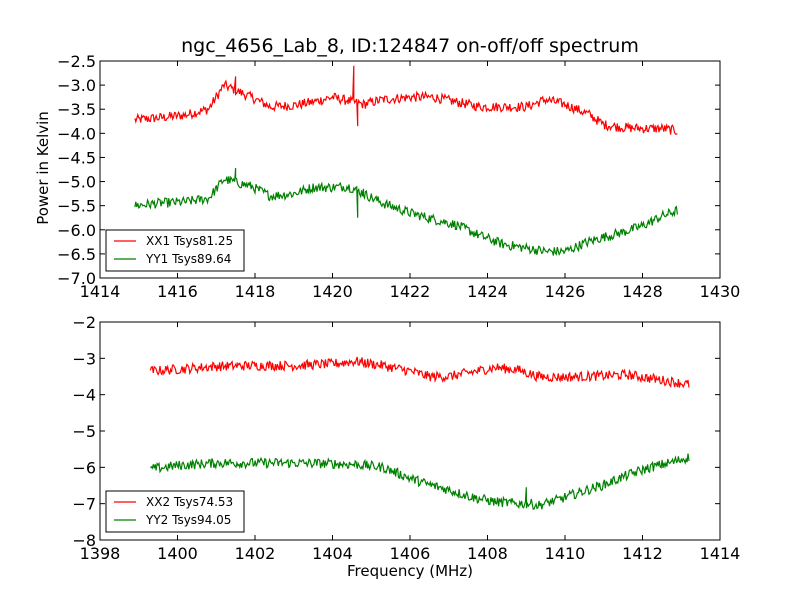 The image size is (800, 600). Describe the element at coordinates (188, 520) in the screenshot. I see `legend-label: YY2 Tsys94.05` at that location.